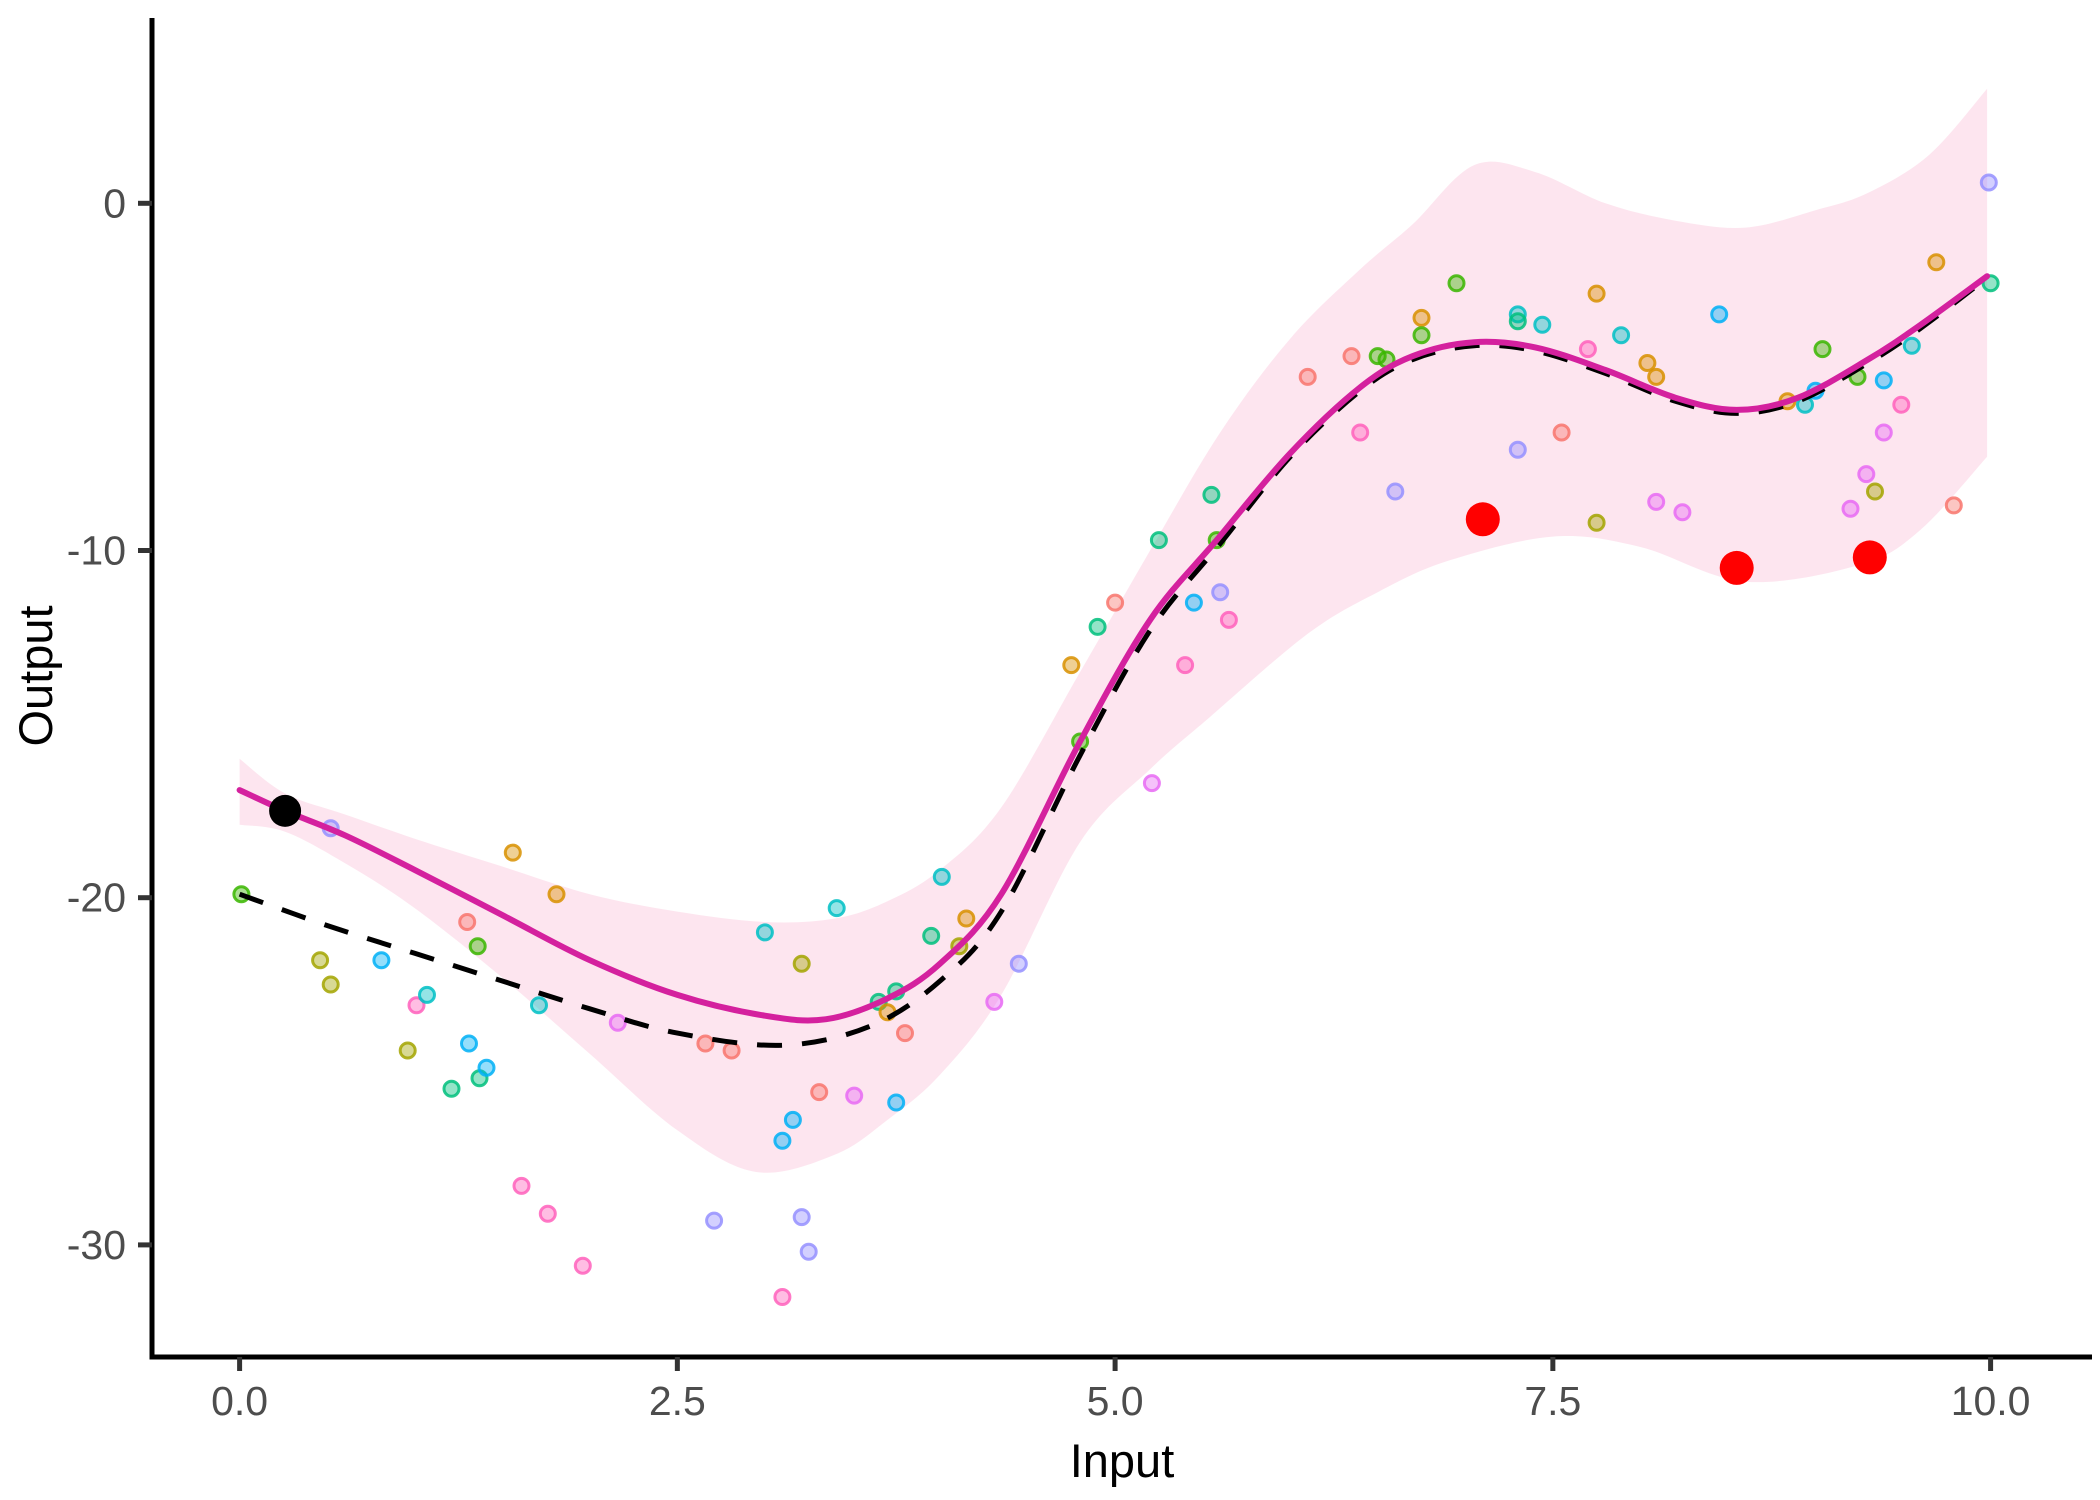 The image size is (2100, 1500). What do you see at coordinates (1991, 1401) in the screenshot?
I see `x-tick-label: 10.0` at bounding box center [1991, 1401].